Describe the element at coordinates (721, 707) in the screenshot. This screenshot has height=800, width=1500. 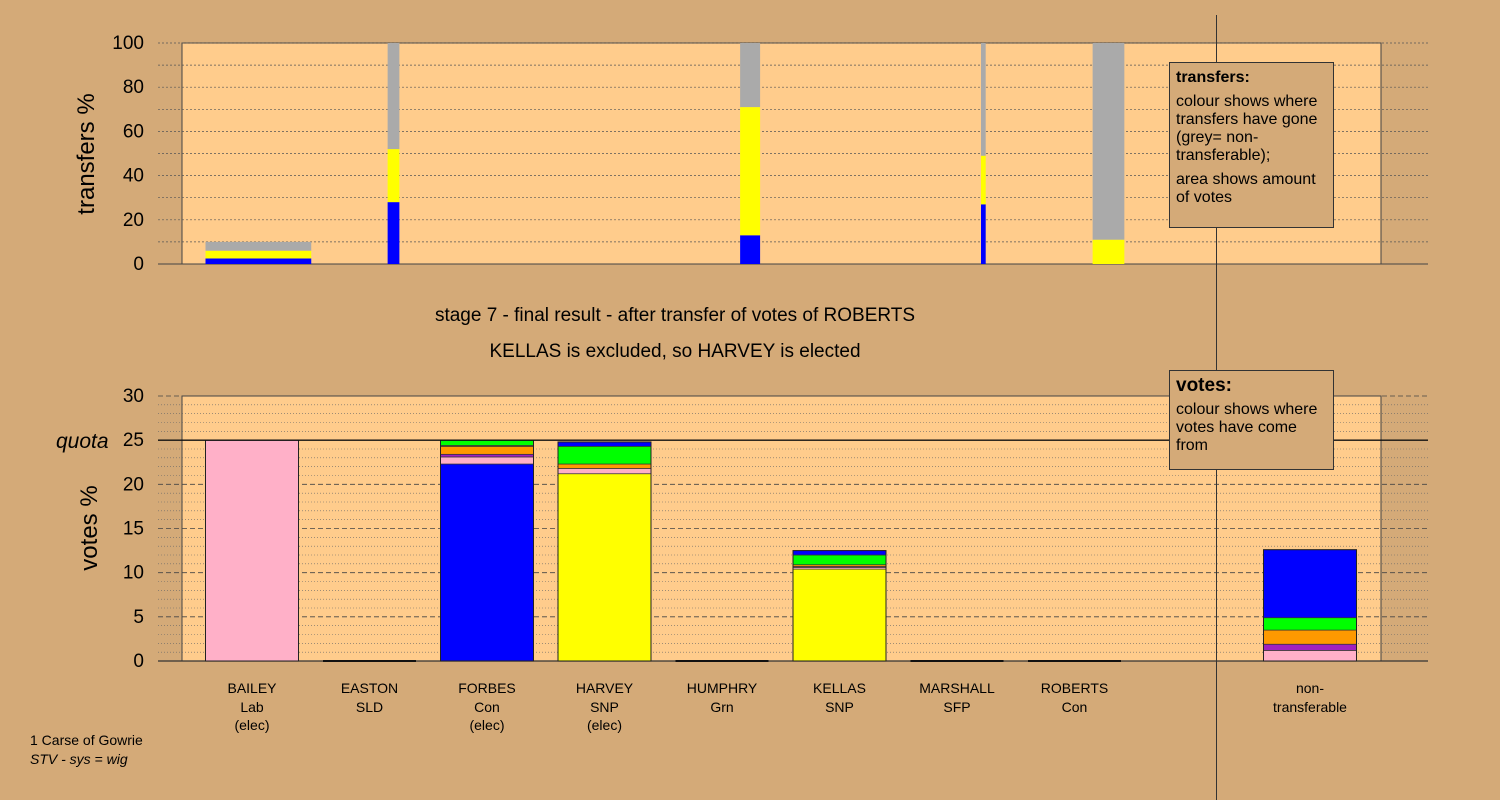
I see `candidate-party-label: Grn` at that location.